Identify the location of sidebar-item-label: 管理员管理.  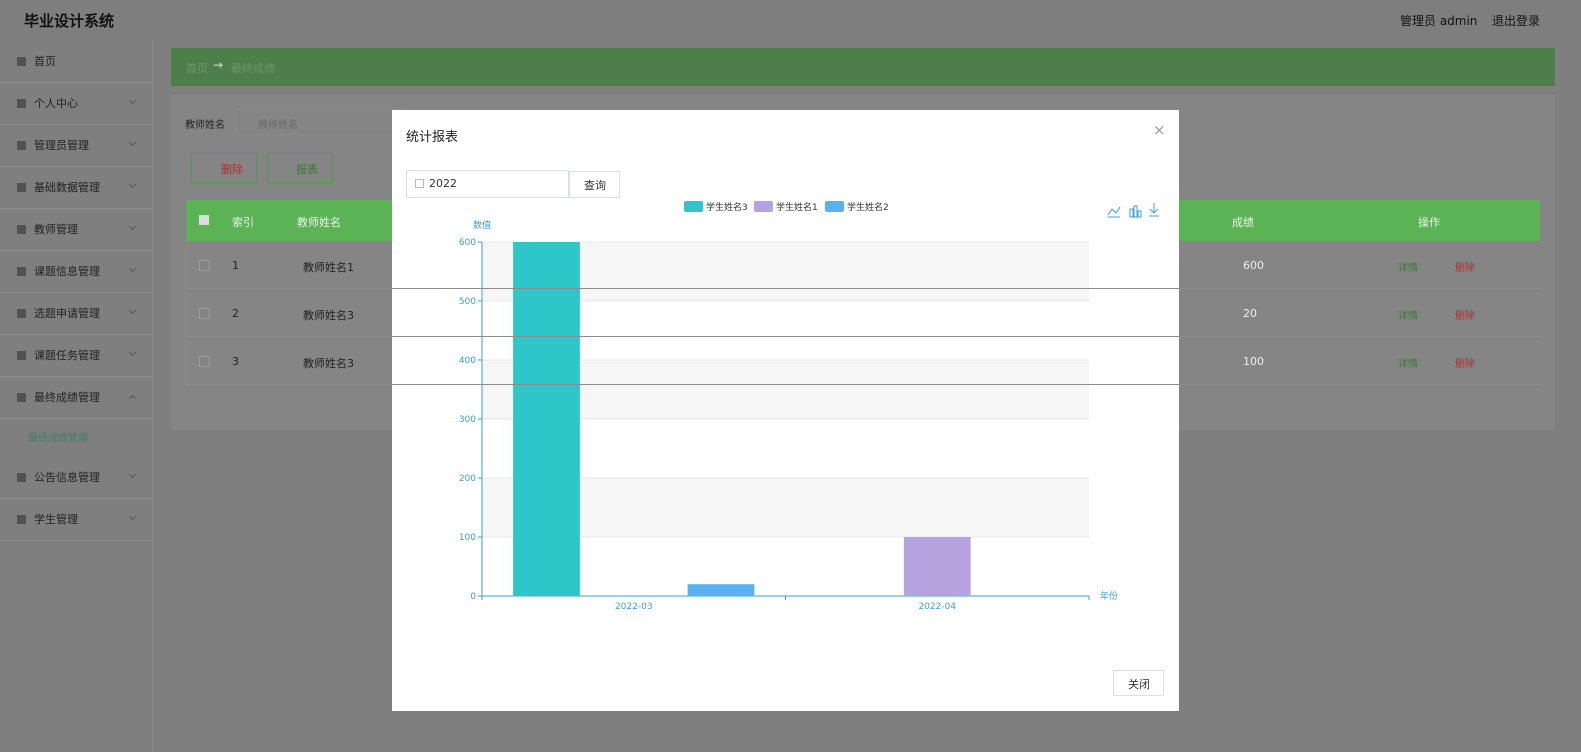
(61, 145).